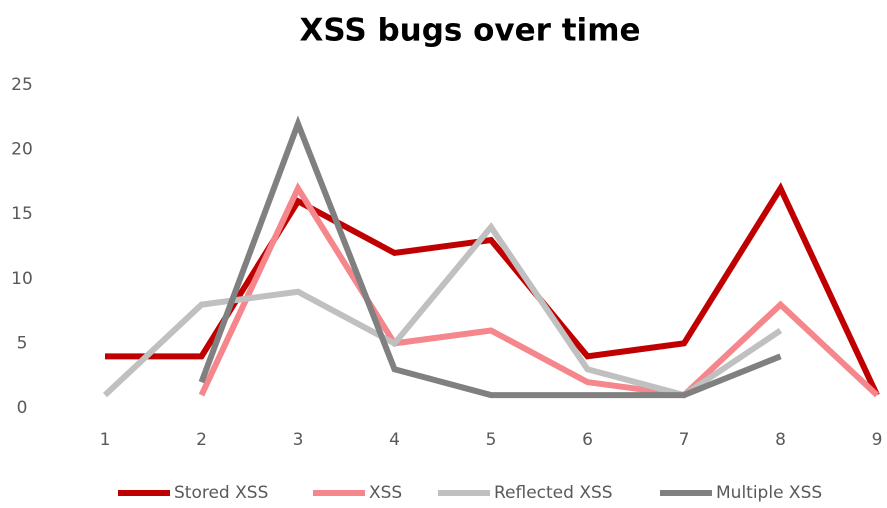 The width and height of the screenshot is (887, 508). What do you see at coordinates (22, 279) in the screenshot?
I see `y-tick-label: 10` at bounding box center [22, 279].